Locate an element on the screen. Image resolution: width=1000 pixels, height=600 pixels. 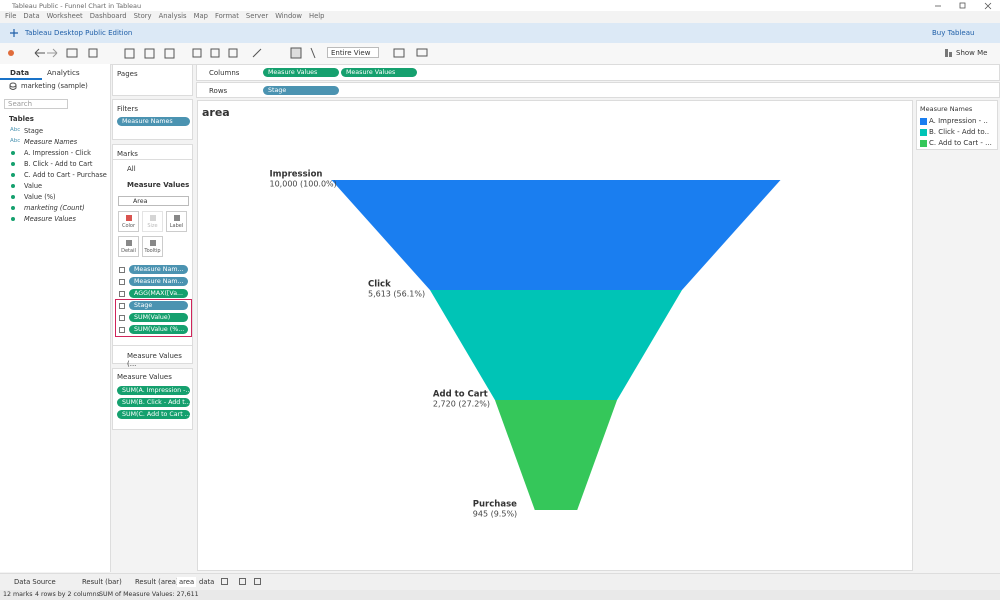
menu-item: Analysis is located at coordinates (172, 16).